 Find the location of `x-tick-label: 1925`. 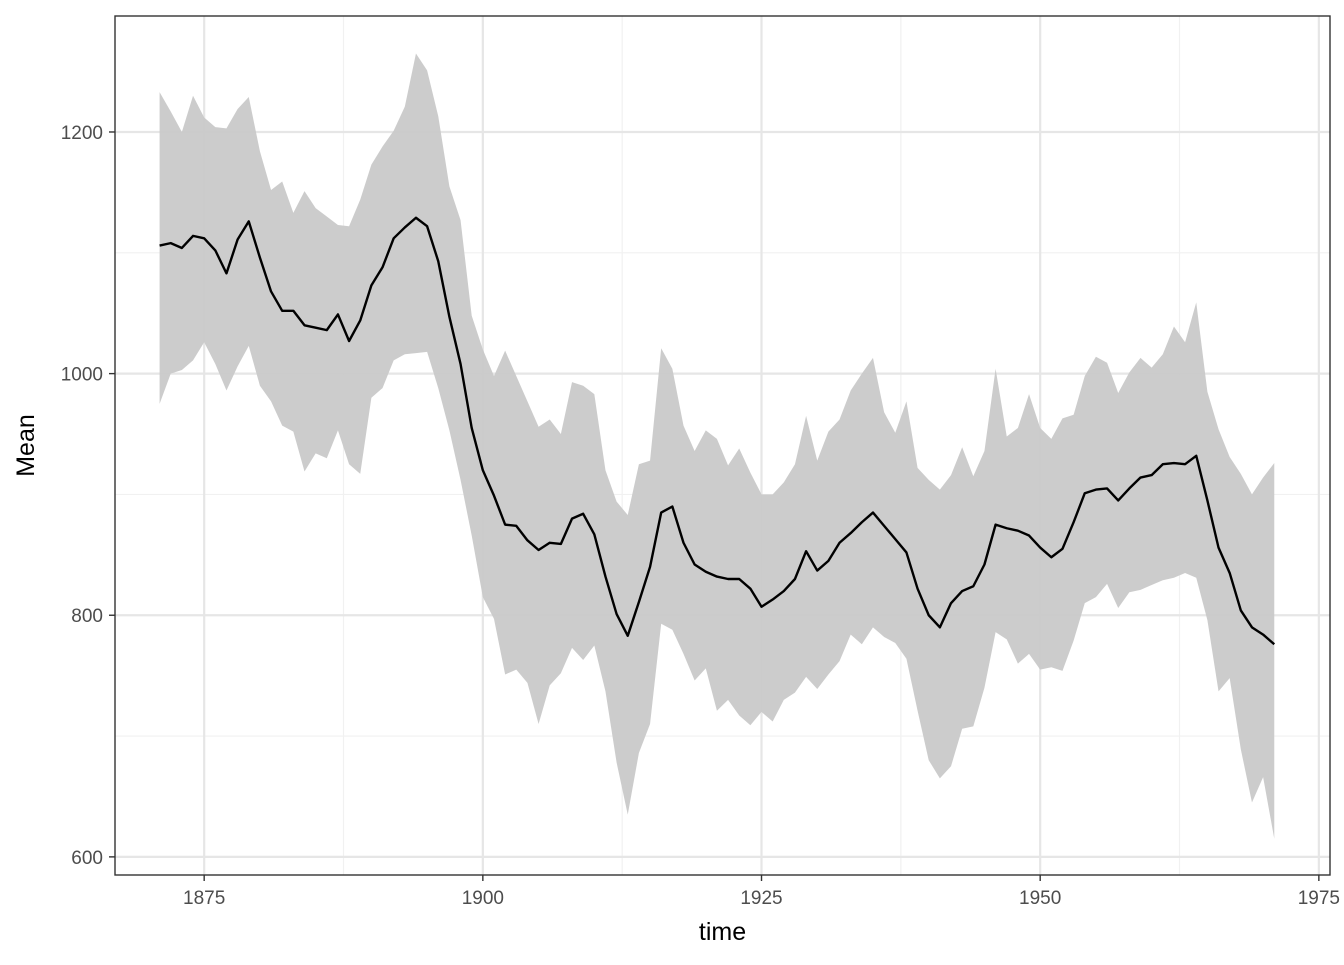

x-tick-label: 1925 is located at coordinates (761, 898).